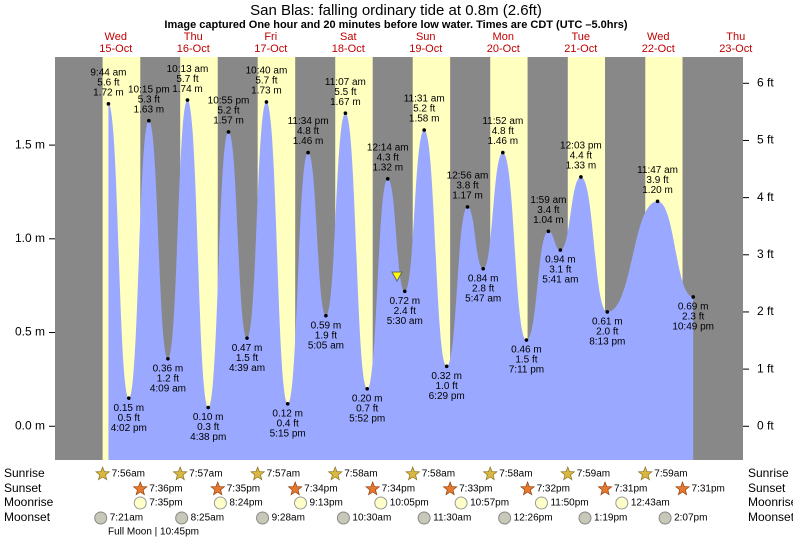 The width and height of the screenshot is (793, 538). I want to click on tide-label: 5:15 pm, so click(288, 433).